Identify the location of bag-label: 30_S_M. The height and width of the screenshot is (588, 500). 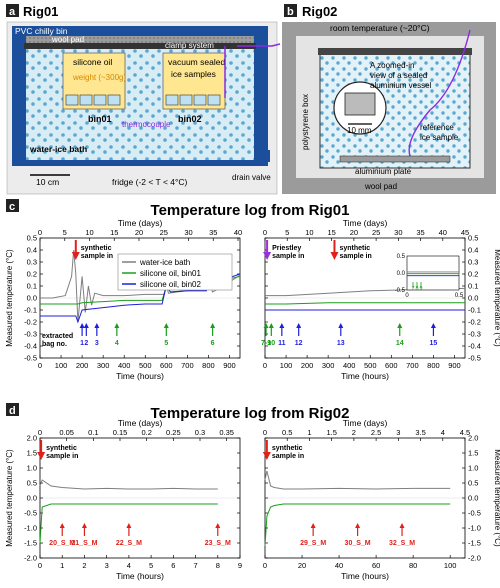
(358, 543).